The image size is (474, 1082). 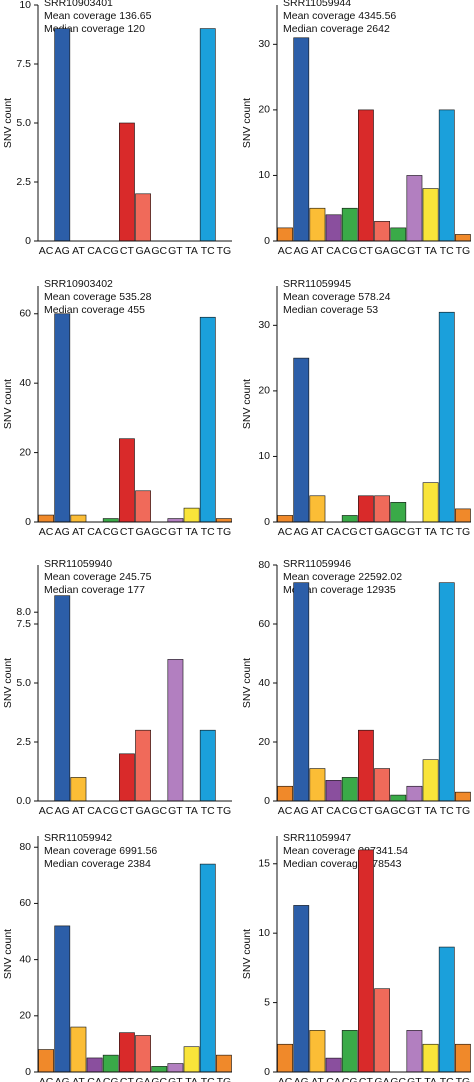 What do you see at coordinates (317, 564) in the screenshot?
I see `panel-title: SRR11059946` at bounding box center [317, 564].